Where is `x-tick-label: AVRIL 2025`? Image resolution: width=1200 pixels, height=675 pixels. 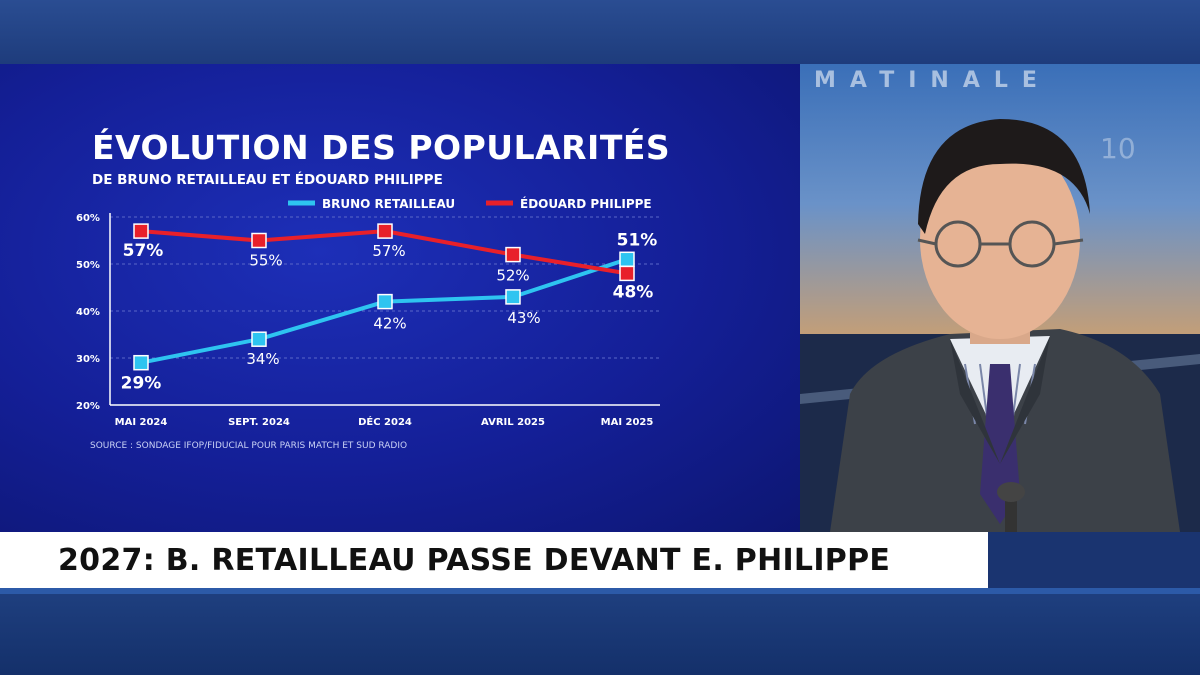 x-tick-label: AVRIL 2025 is located at coordinates (513, 422).